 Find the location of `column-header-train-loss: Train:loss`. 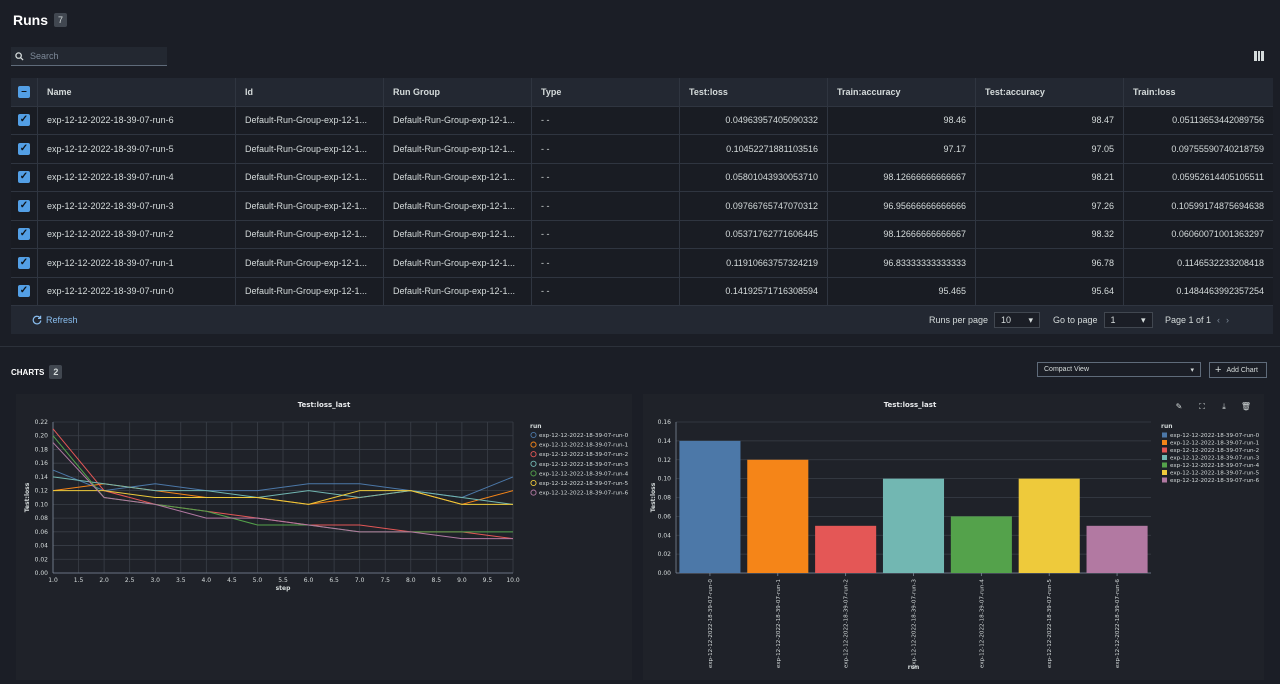

column-header-train-loss: Train:loss is located at coordinates (1154, 91).